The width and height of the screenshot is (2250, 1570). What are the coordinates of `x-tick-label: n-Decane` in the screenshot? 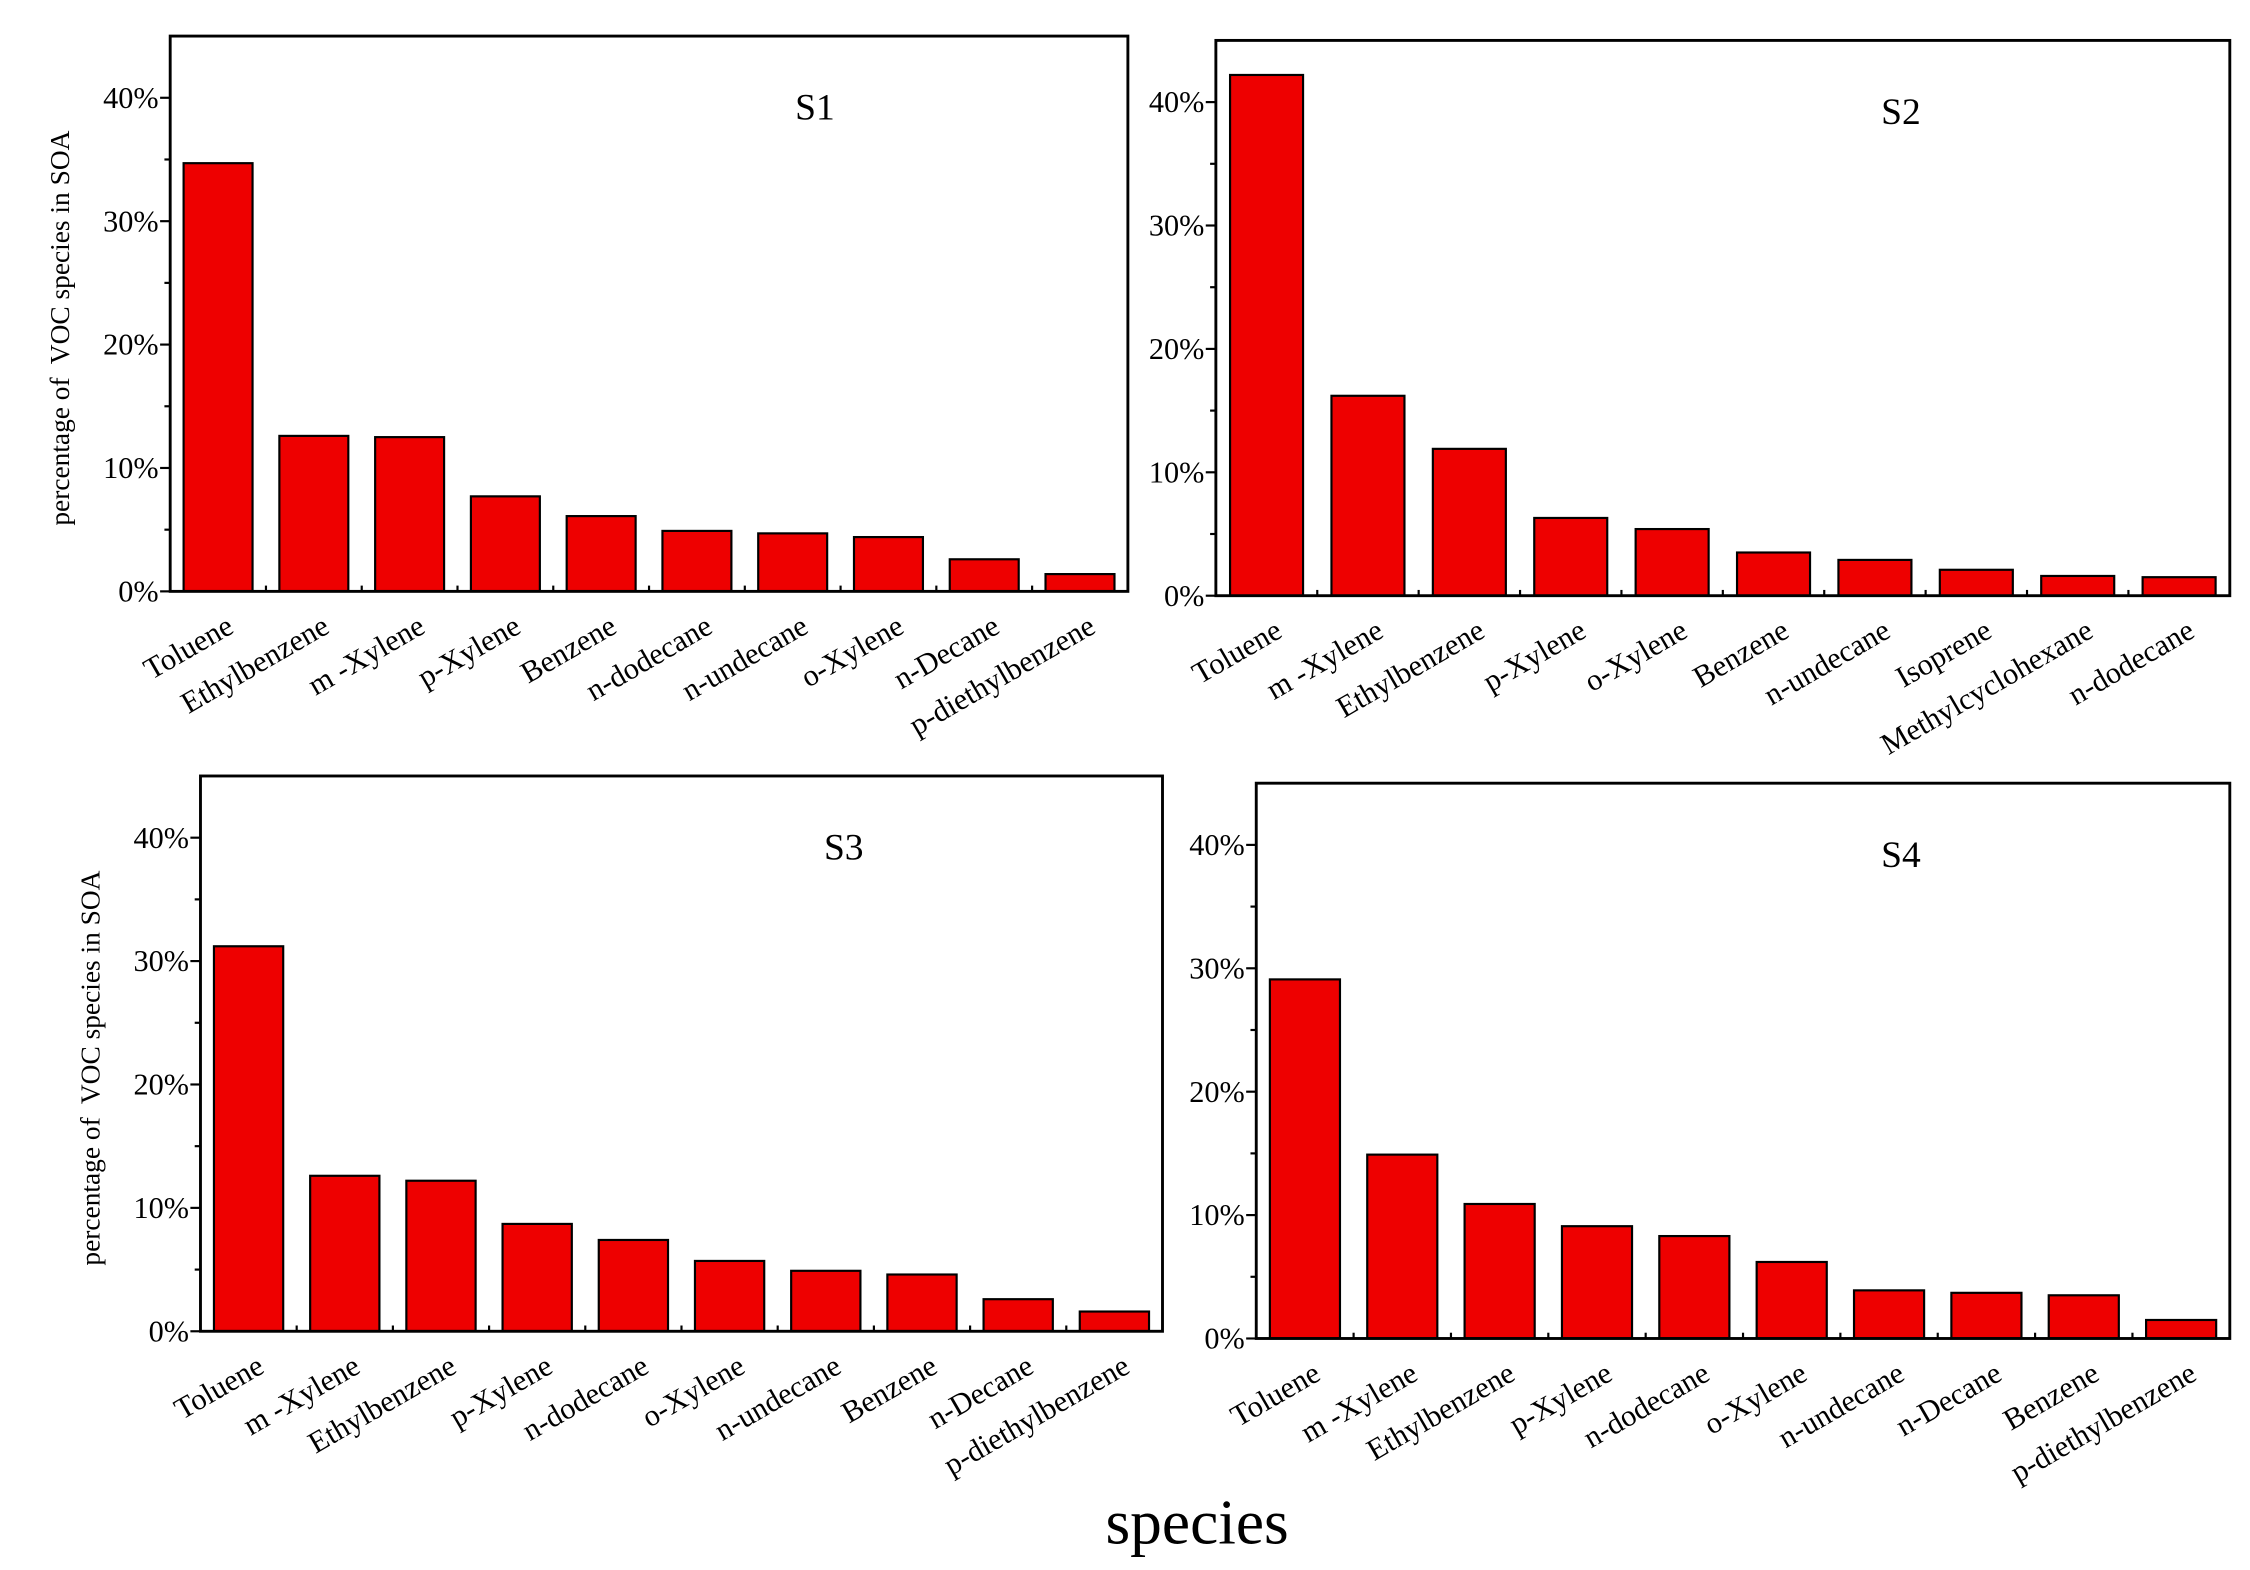 It's located at (1948, 1398).